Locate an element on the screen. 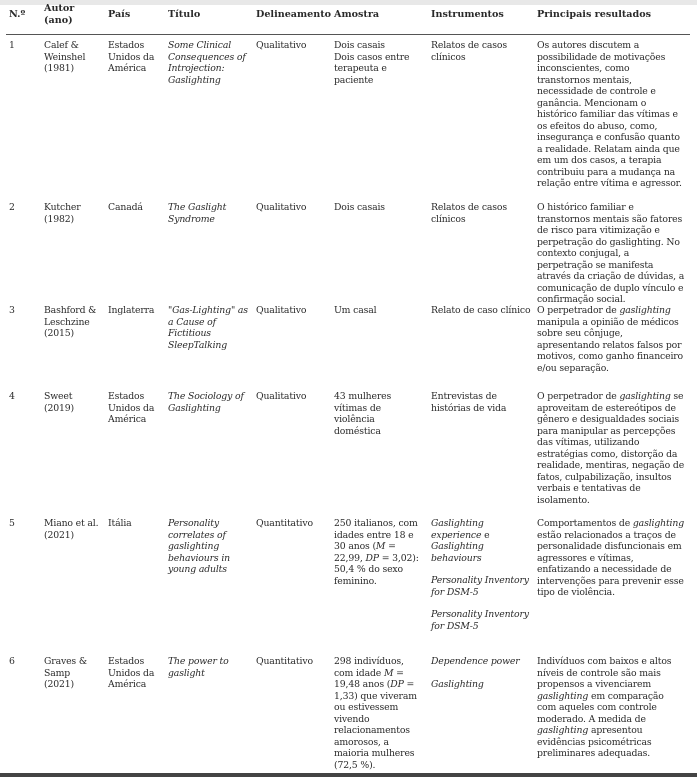 Image resolution: width=697 pixels, height=777 pixels. cell-amostra: Dois casais is located at coordinates (379, 208).